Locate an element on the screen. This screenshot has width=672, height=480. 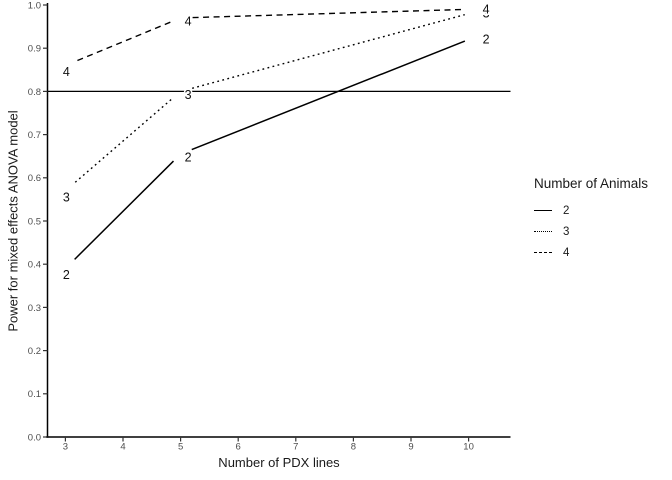
y-tick-label-1.0: 1.0 is located at coordinates (34, 5).